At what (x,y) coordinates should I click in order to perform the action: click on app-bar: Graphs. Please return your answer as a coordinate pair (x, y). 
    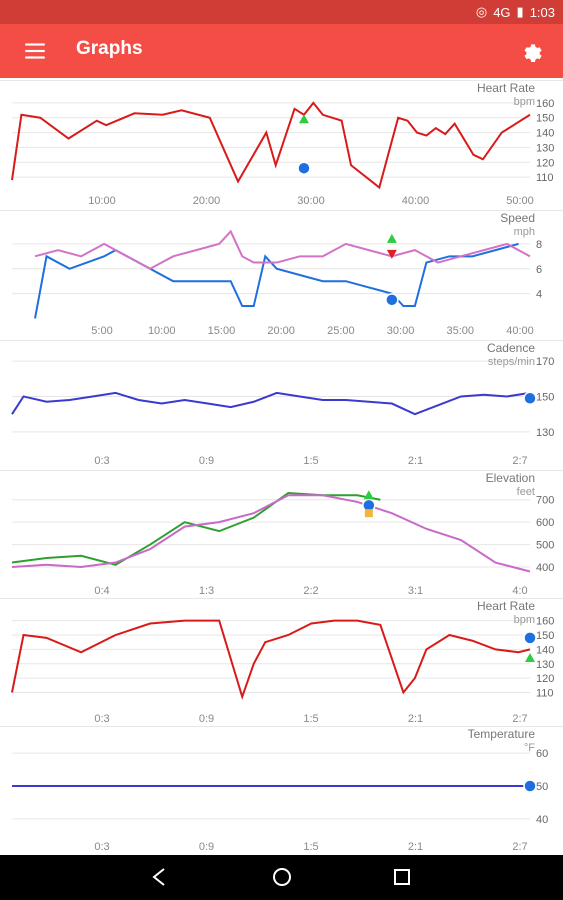
    Looking at the image, I should click on (281, 51).